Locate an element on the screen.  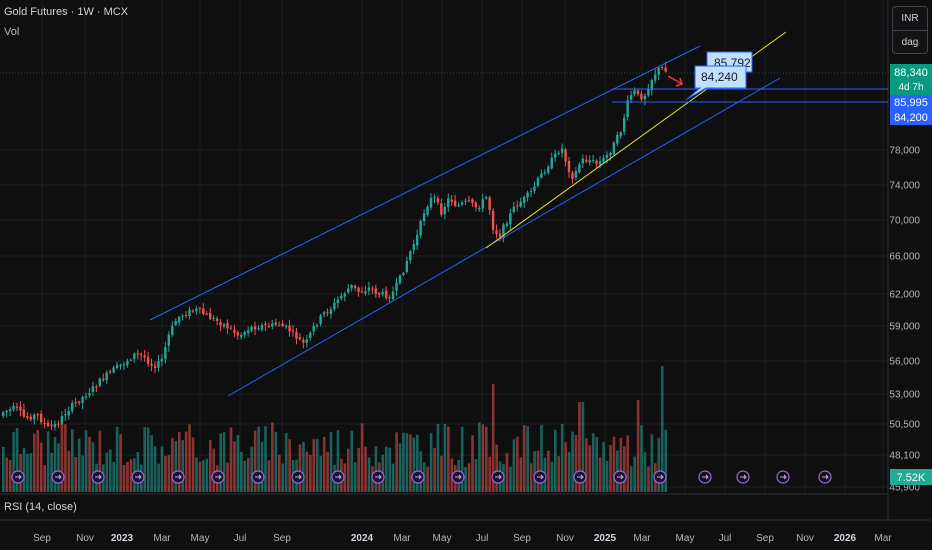
volume-badge is located at coordinates (911, 477).